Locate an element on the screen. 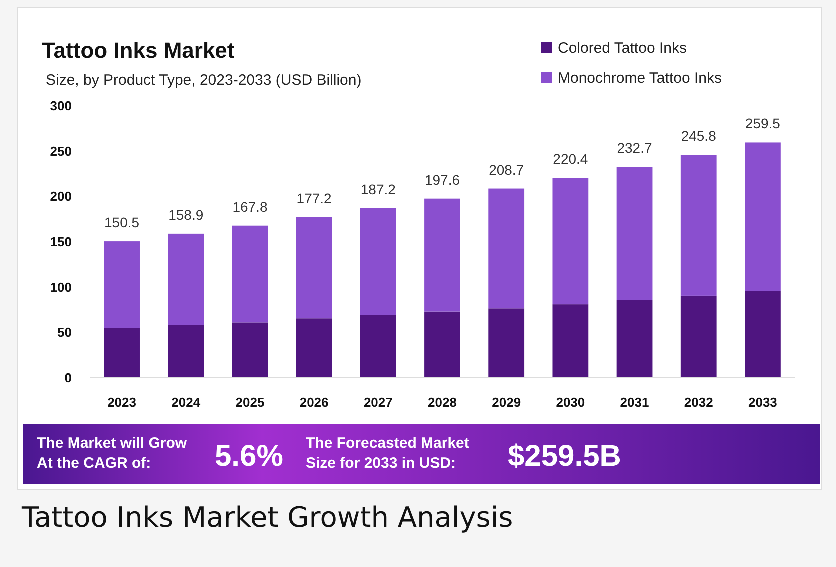 This screenshot has width=836, height=567. text: The Forecasted Market Size for 2033 in USD: is located at coordinates (388, 453).